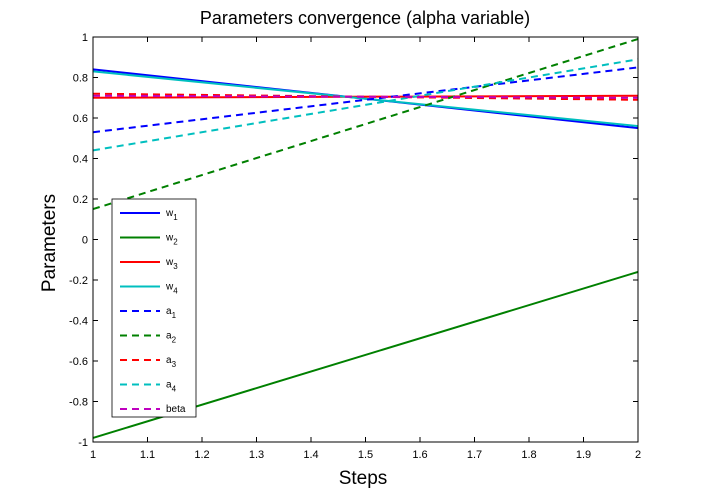 The height and width of the screenshot is (499, 705). I want to click on x-tick-label: 1.5, so click(365, 455).